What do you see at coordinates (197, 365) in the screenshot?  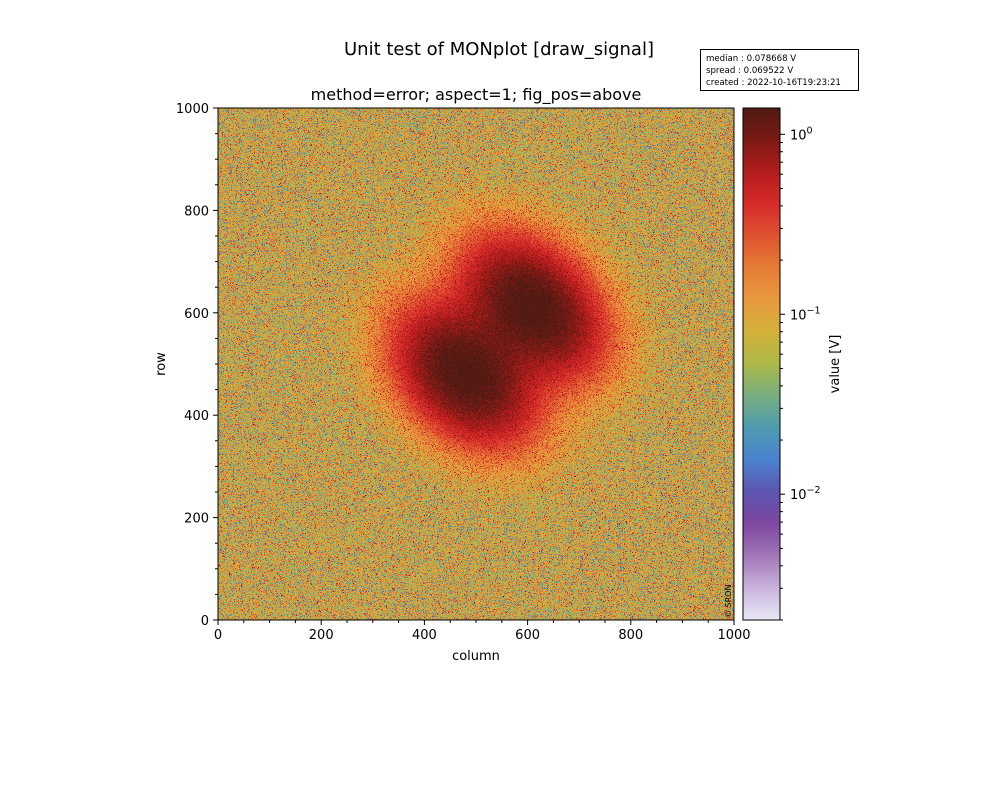 I see `y-axis: 0 200 400 600 800 1000` at bounding box center [197, 365].